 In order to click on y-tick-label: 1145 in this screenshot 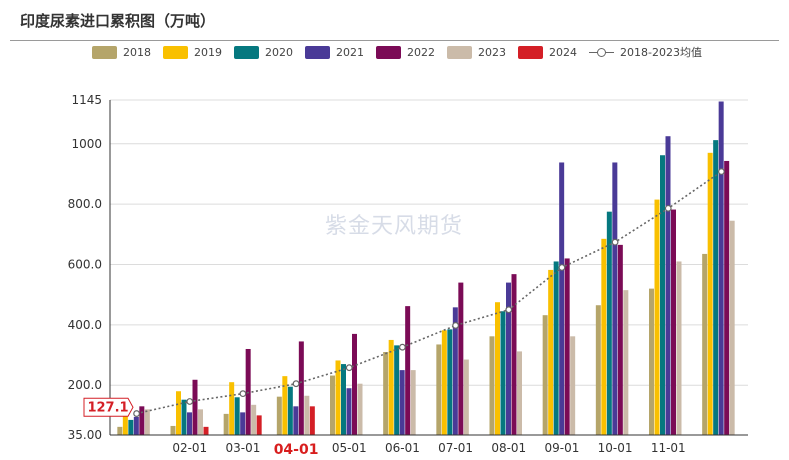, I will do `click(86, 100)`.